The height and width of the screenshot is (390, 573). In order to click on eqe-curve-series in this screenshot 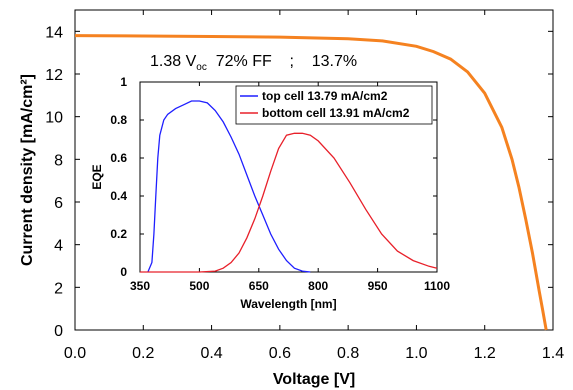, I will do `click(229, 186)`.